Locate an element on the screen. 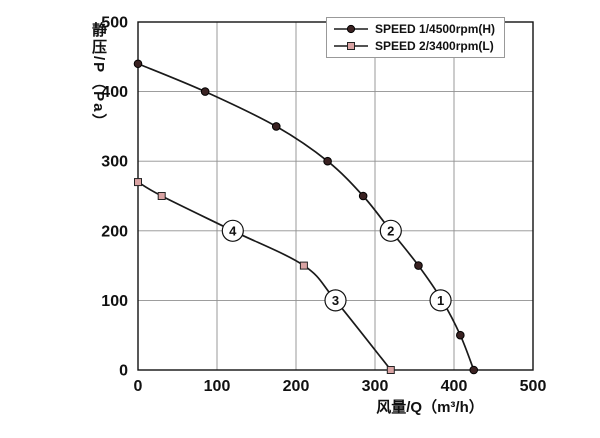  x-tick-label: 200 is located at coordinates (296, 386).